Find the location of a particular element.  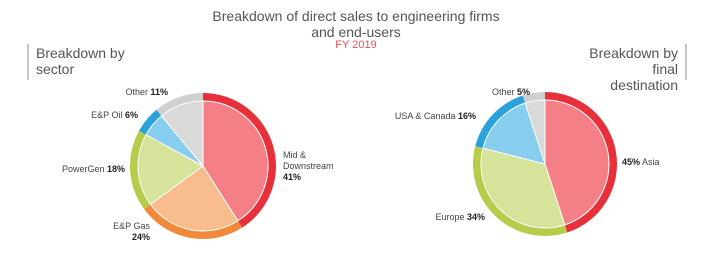

slice-label: Other 5% is located at coordinates (485, 92).